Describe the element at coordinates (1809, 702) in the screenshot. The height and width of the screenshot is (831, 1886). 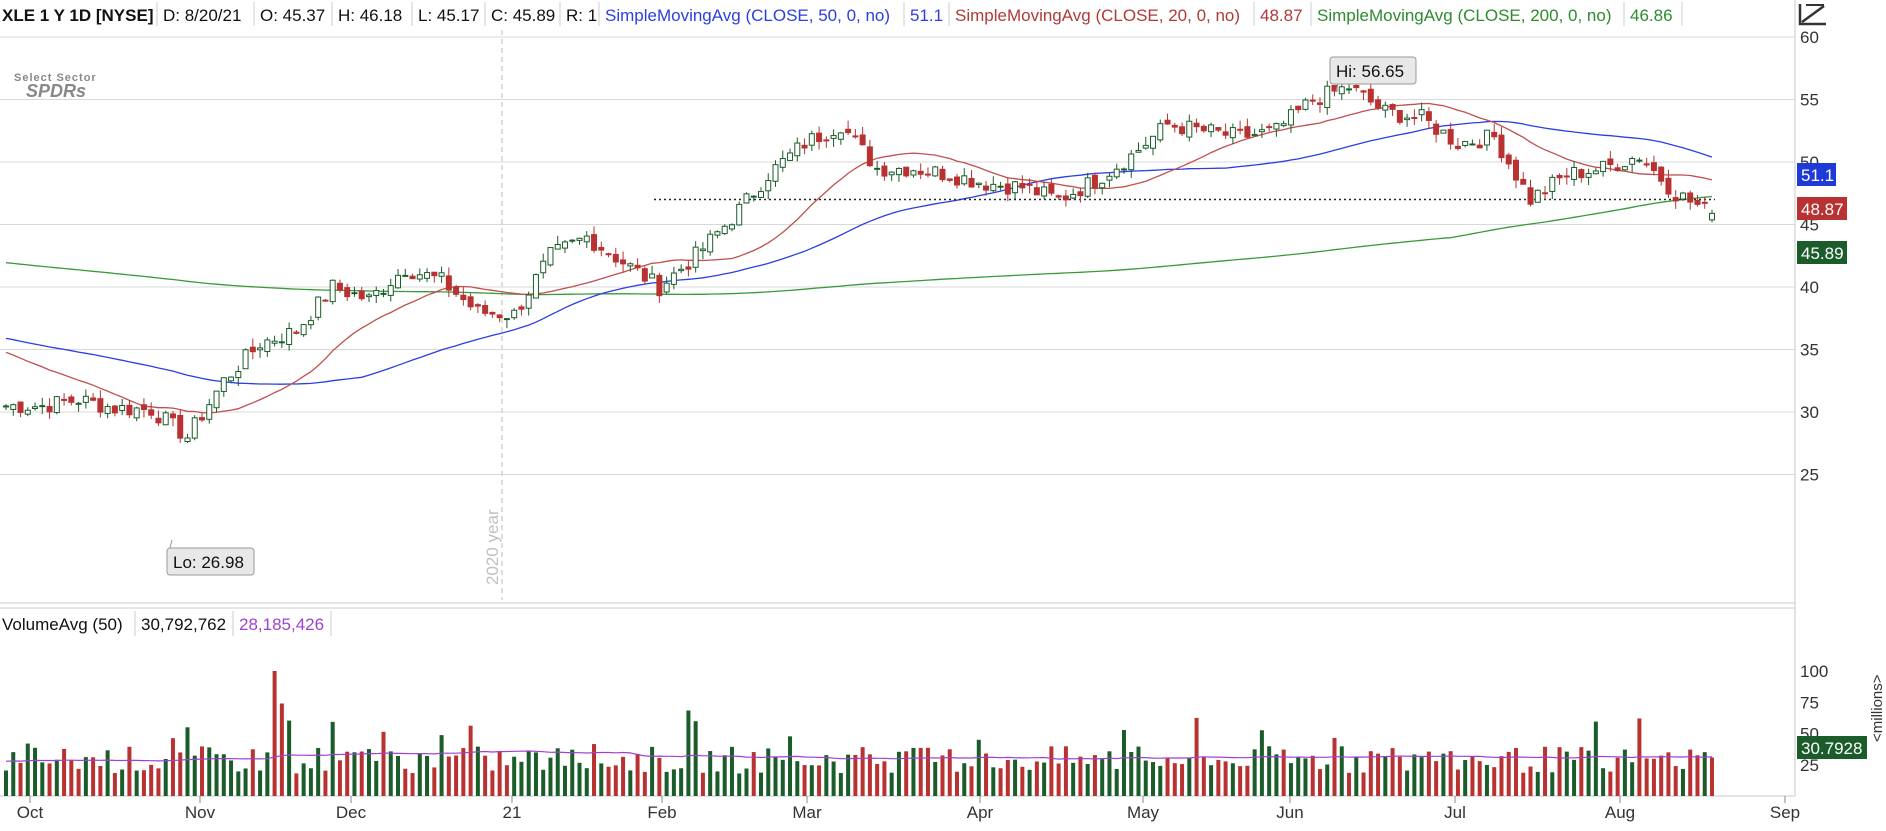
I see `volume-tick-label: 75` at that location.